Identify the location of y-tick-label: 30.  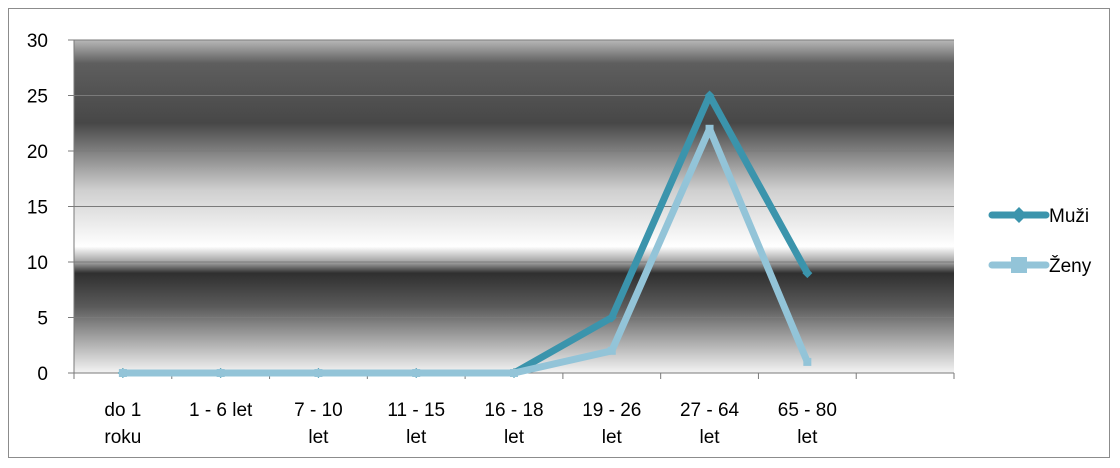
(37, 41).